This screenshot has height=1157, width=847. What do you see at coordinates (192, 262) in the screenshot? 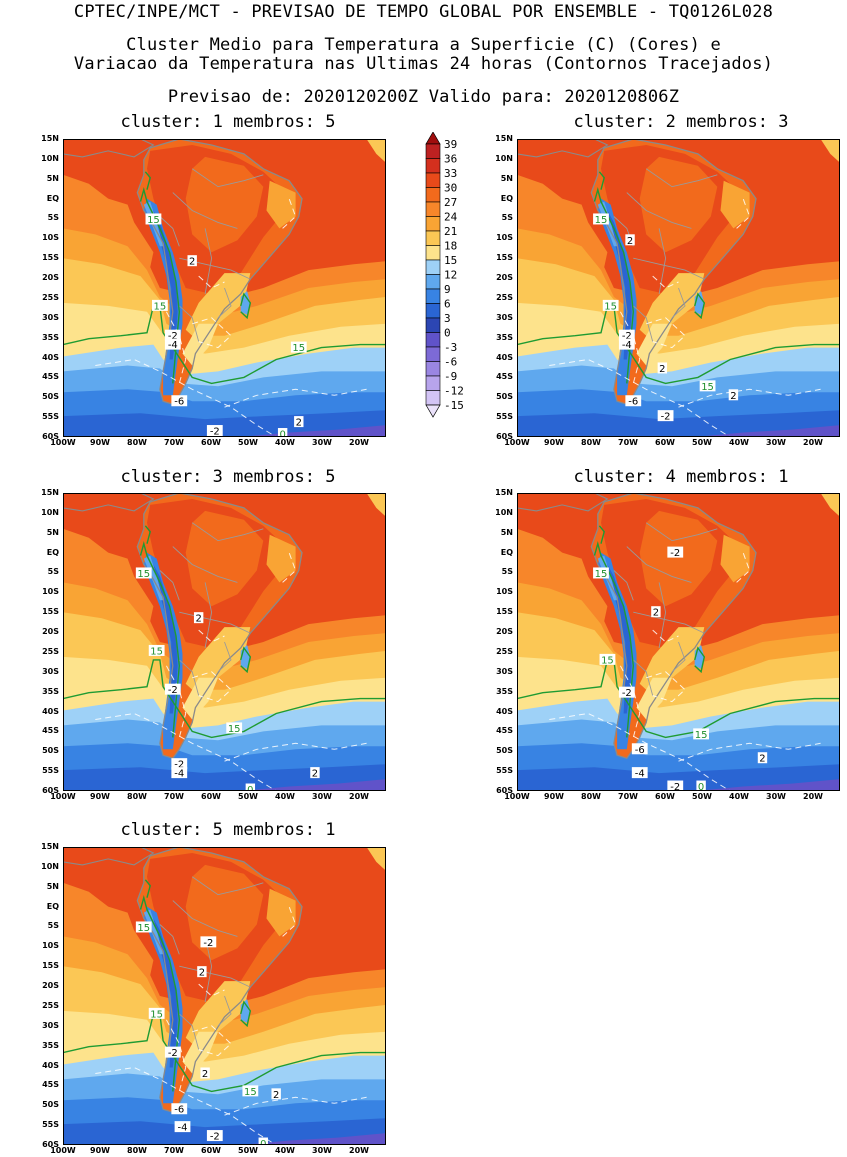
I see `contour-label-text: 2` at bounding box center [192, 262].